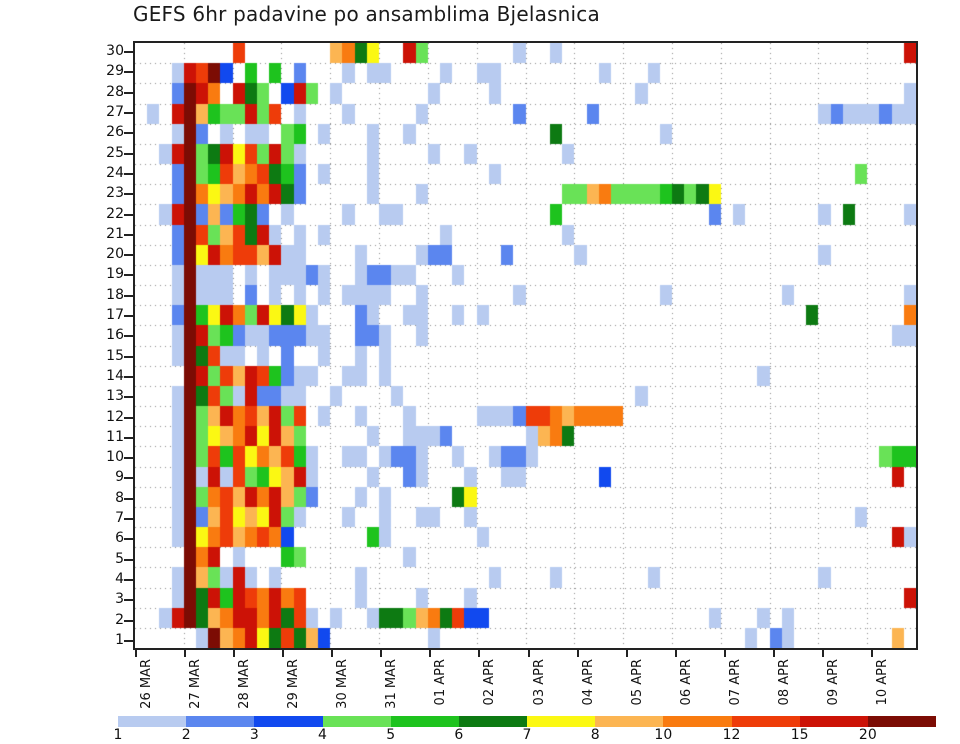 Image resolution: width=960 pixels, height=744 pixels. Describe the element at coordinates (115, 457) in the screenshot. I see `y-tick-label: 10` at that location.